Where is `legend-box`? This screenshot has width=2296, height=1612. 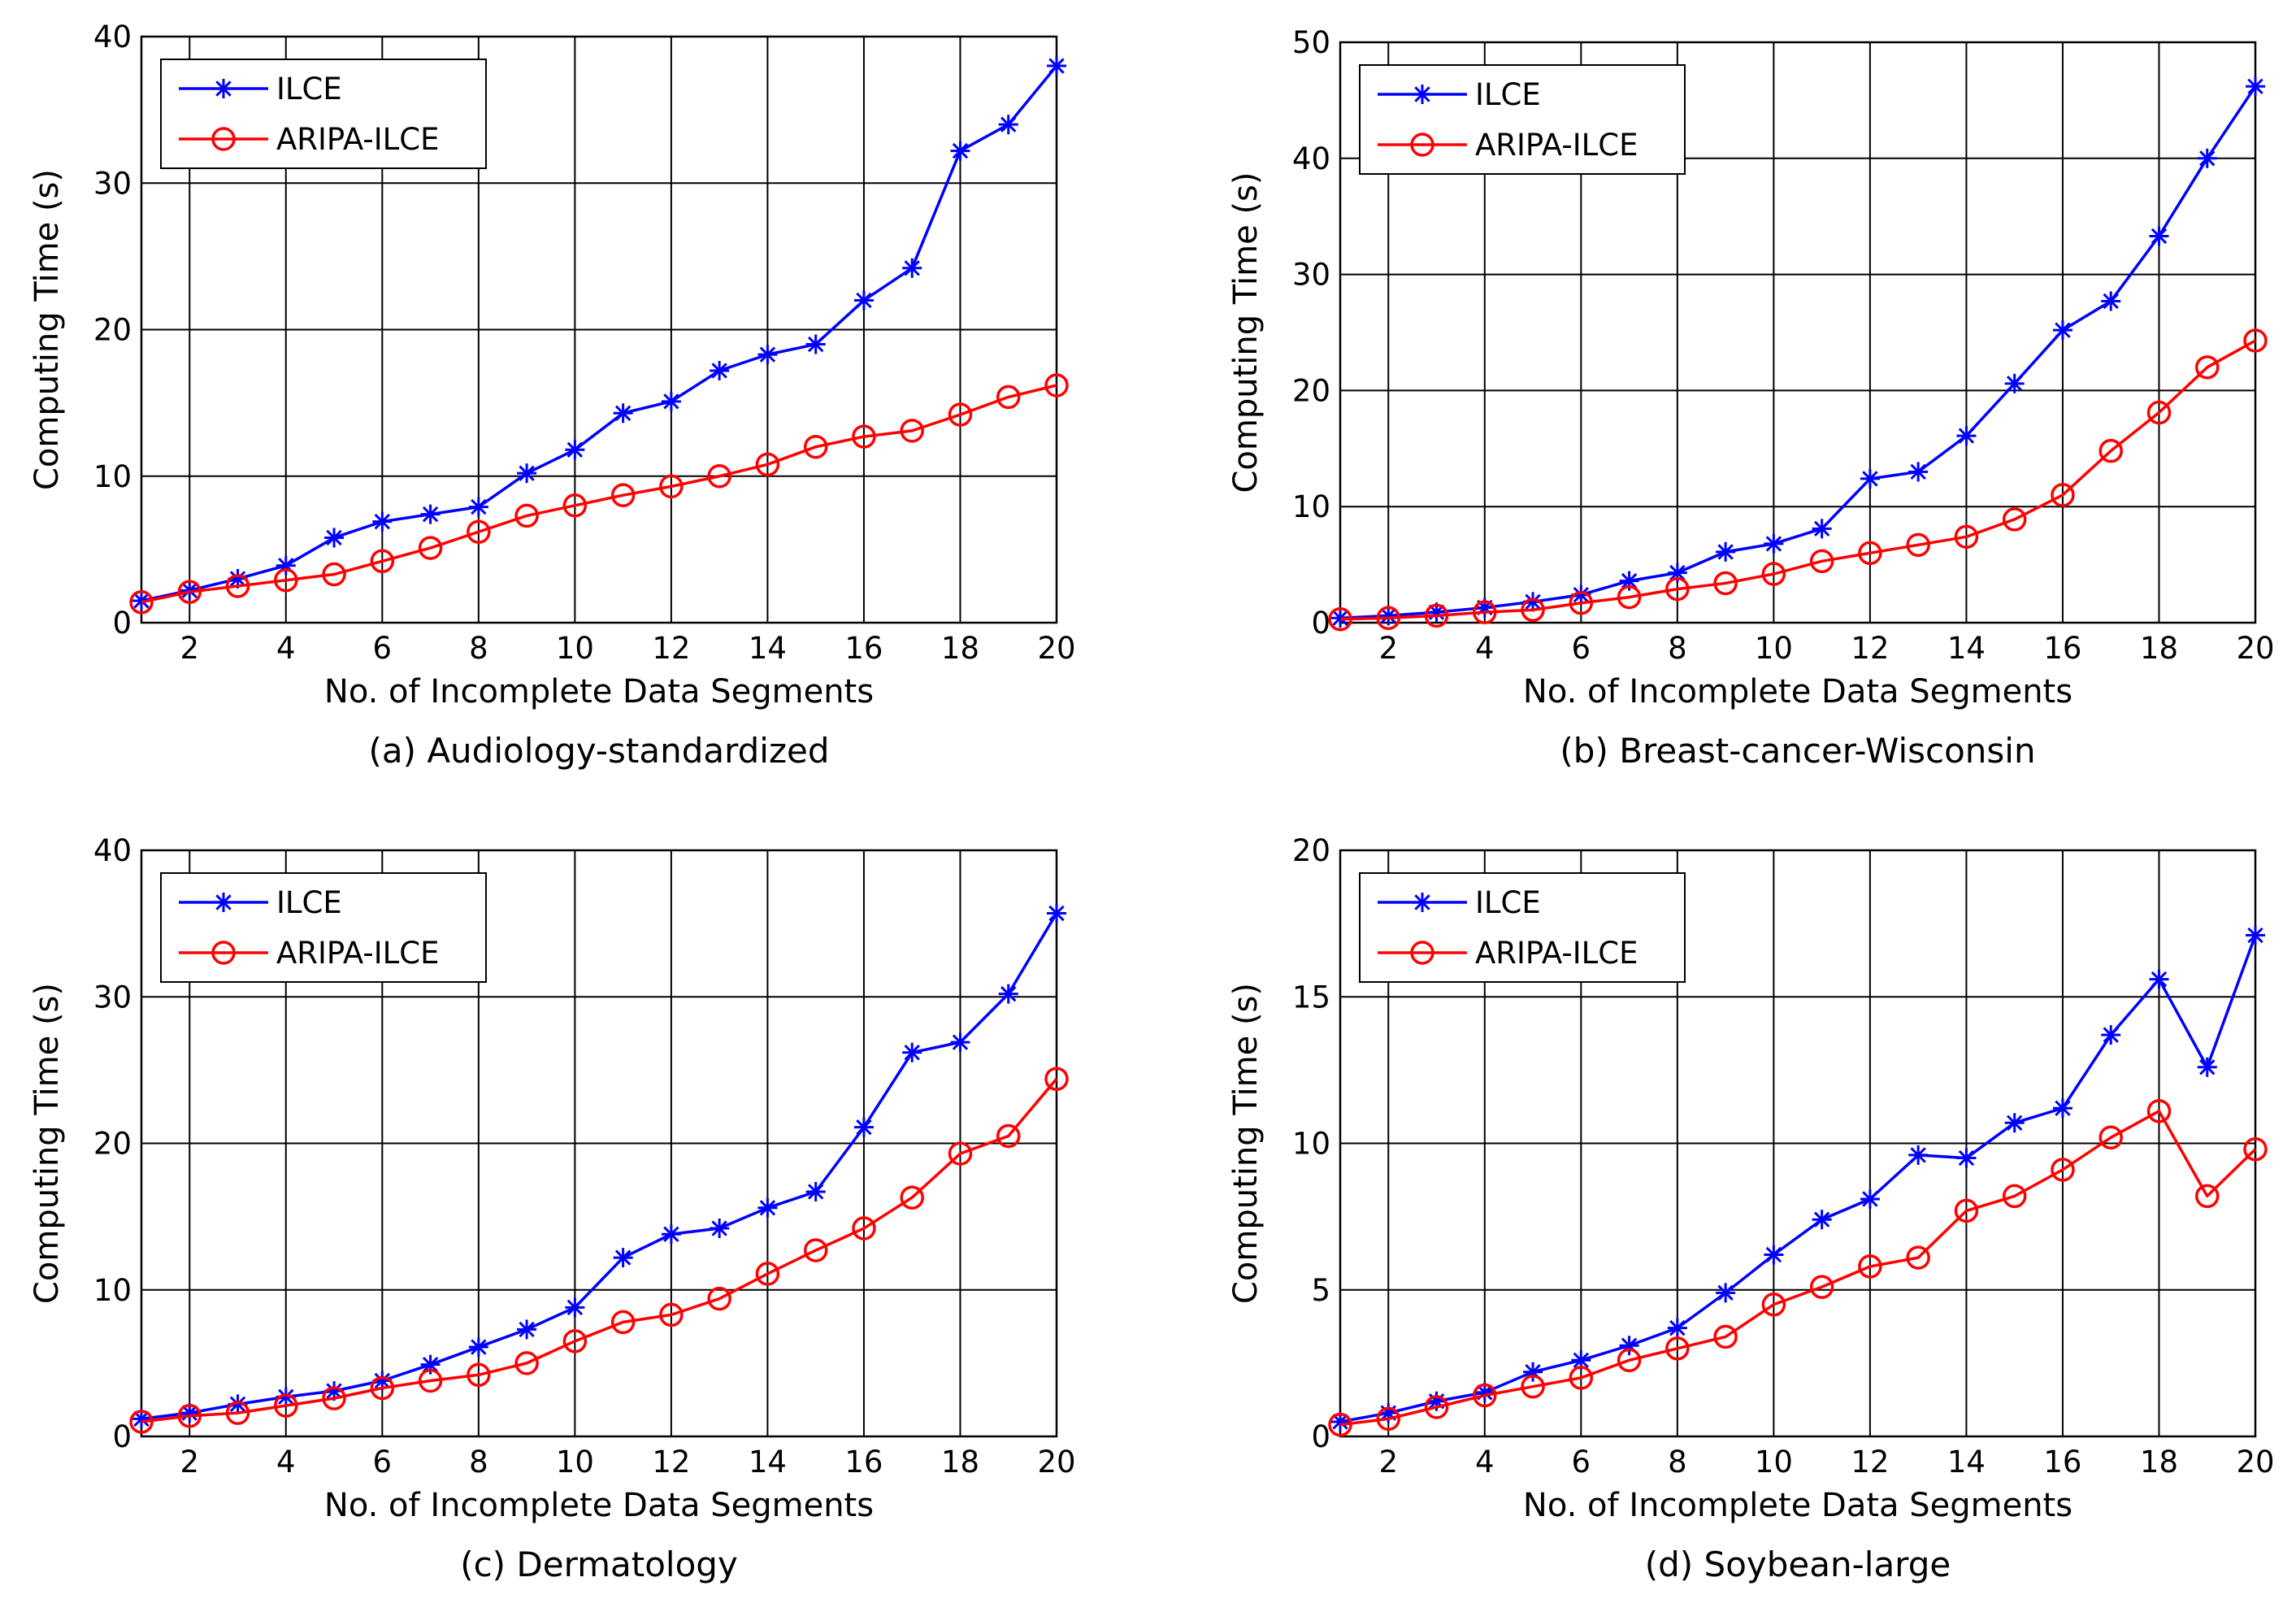
legend-box is located at coordinates (1522, 927).